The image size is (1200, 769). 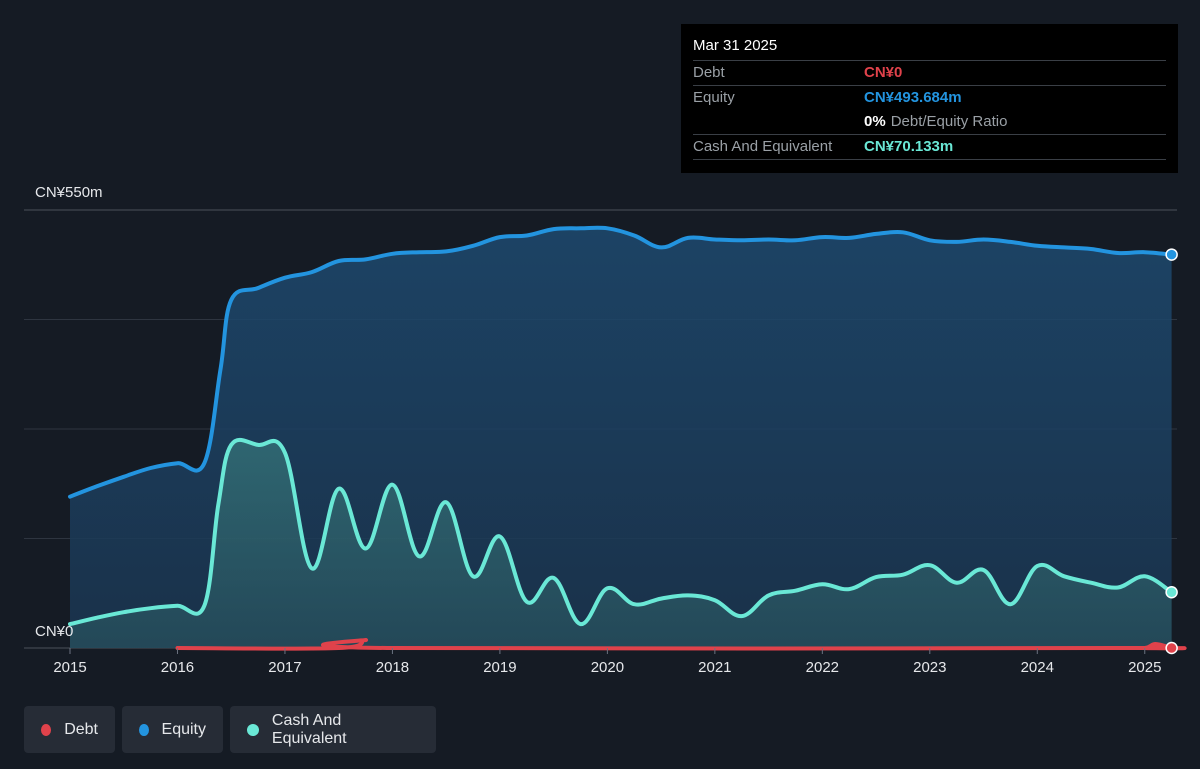 What do you see at coordinates (1171, 592) in the screenshot?
I see `cash-end-marker` at bounding box center [1171, 592].